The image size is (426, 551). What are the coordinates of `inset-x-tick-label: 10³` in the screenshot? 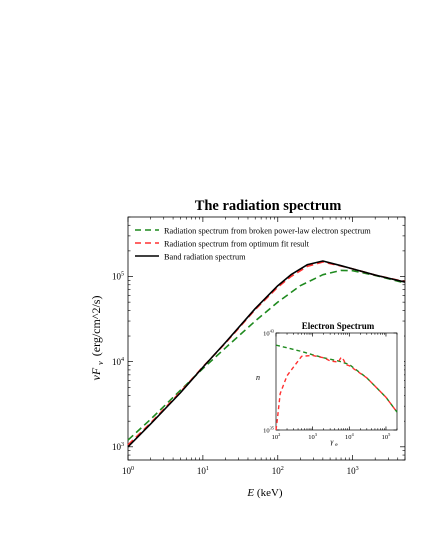 It's located at (313, 436).